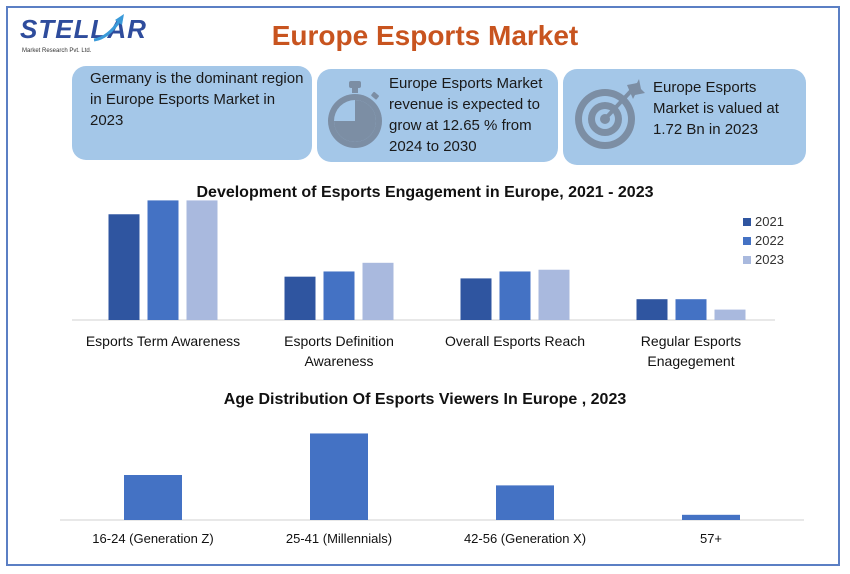 Image resolution: width=850 pixels, height=574 pixels. Describe the element at coordinates (610, 114) in the screenshot. I see `target-icon` at that location.